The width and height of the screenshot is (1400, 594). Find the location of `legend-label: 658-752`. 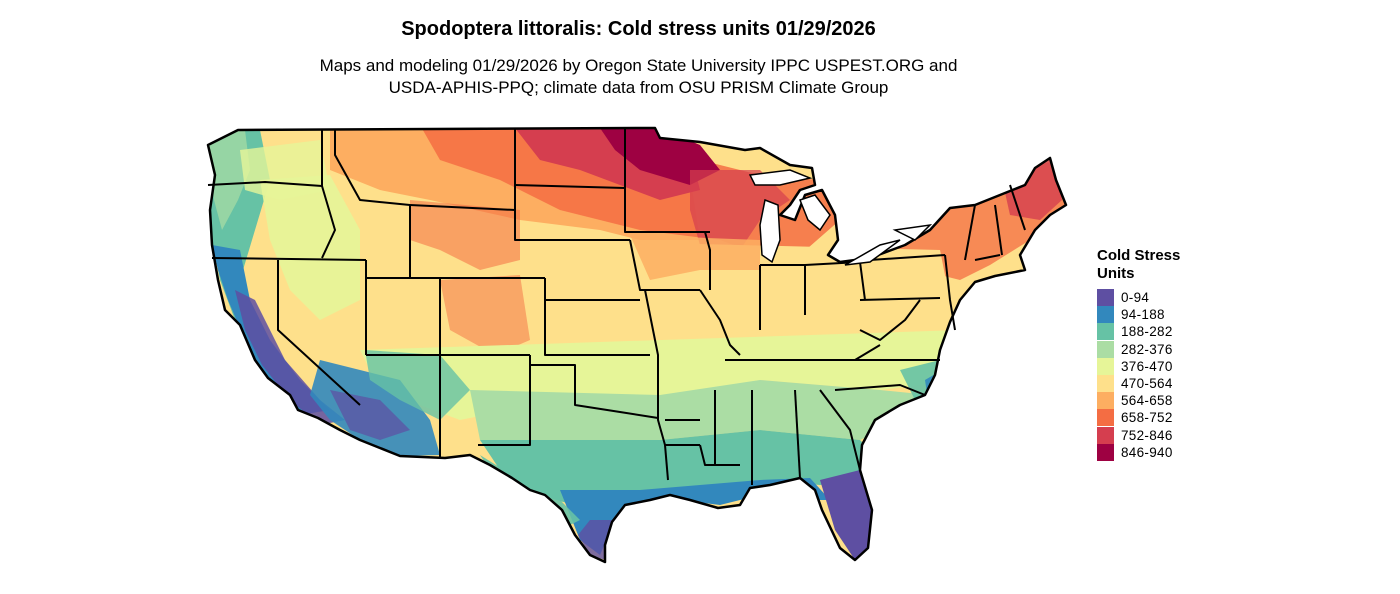

legend-label: 658-752 is located at coordinates (1147, 418).